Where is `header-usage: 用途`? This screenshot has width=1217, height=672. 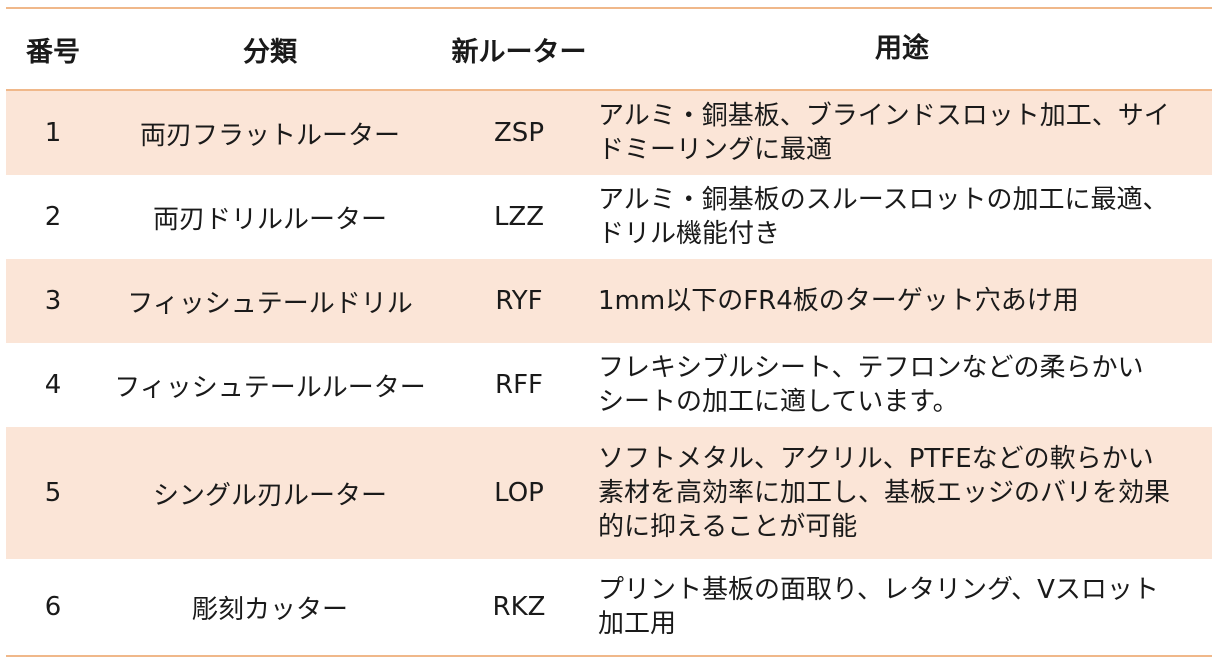
header-usage: 用途 is located at coordinates (902, 48).